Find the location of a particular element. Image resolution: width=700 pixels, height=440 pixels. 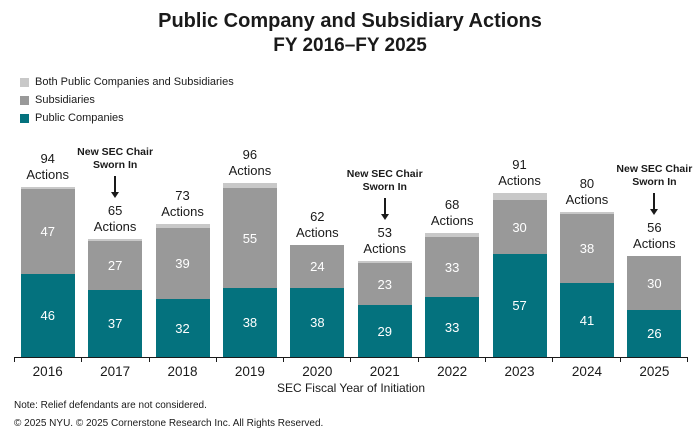

segment-public-companies: 46 is located at coordinates (47, 315).